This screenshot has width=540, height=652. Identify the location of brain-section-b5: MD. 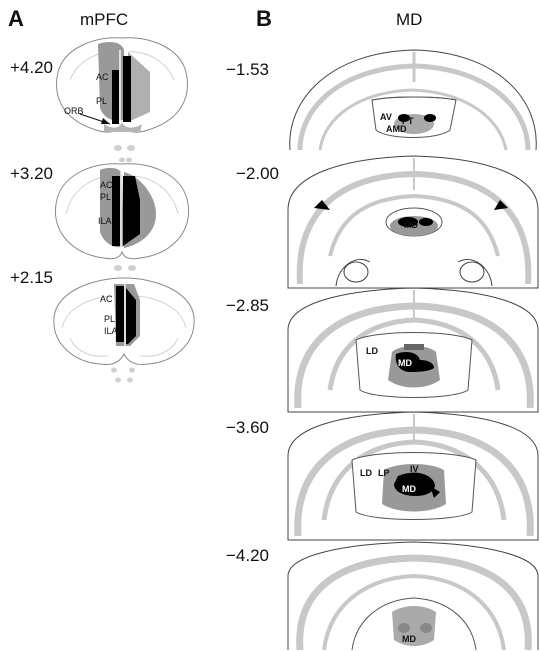
(413, 596).